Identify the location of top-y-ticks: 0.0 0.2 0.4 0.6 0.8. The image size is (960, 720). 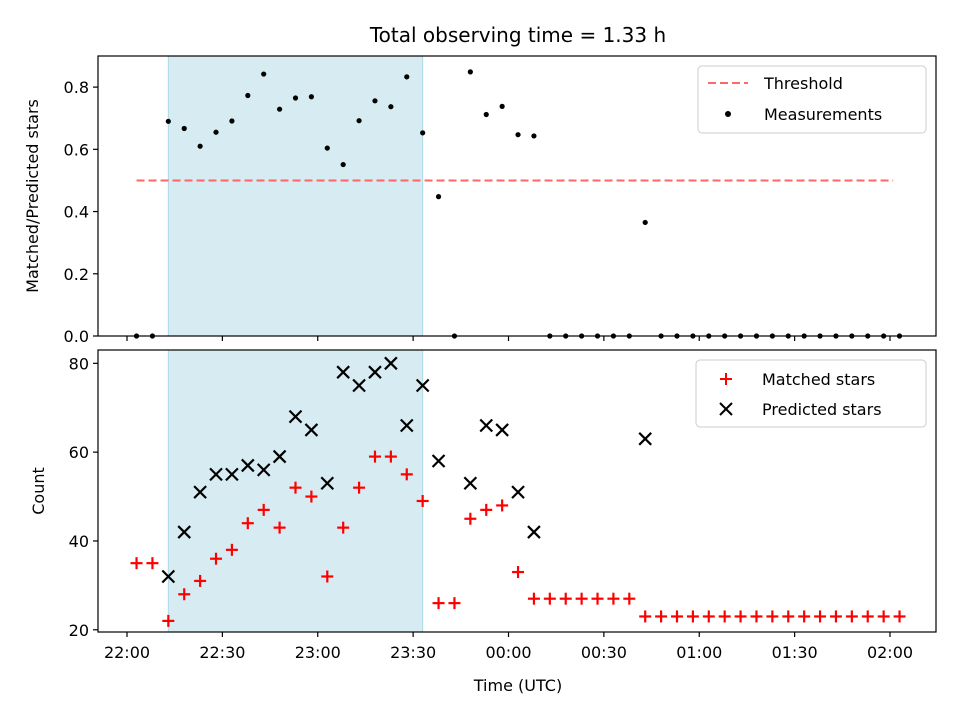
(81, 212).